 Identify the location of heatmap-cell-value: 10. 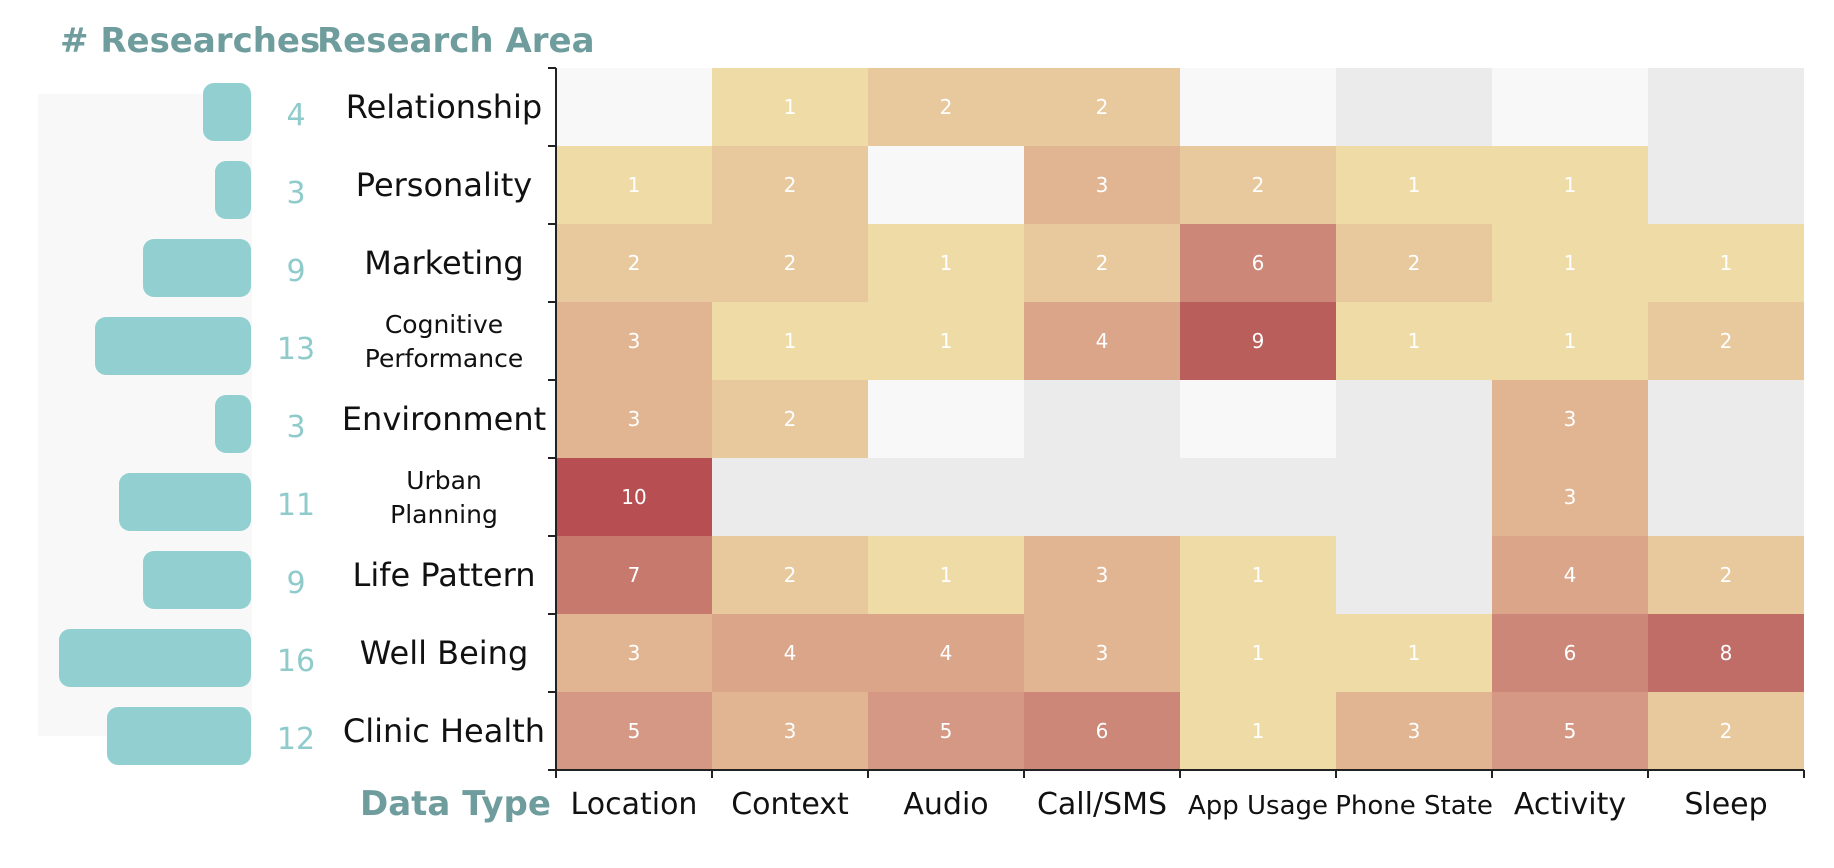
(633, 497).